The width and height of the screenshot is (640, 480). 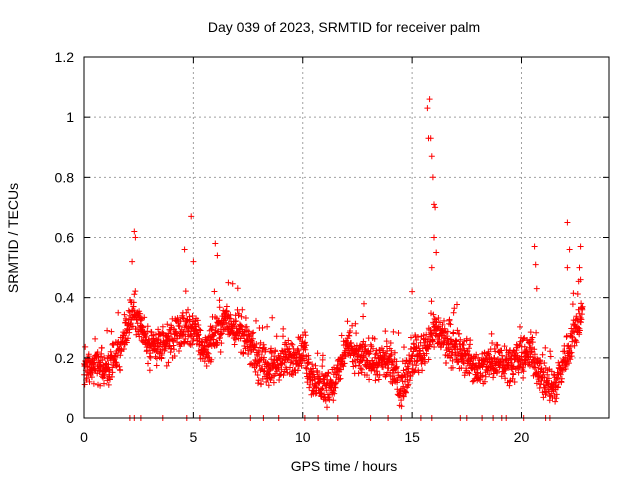 I want to click on y-tick-label: 0.6, so click(x=65, y=238).